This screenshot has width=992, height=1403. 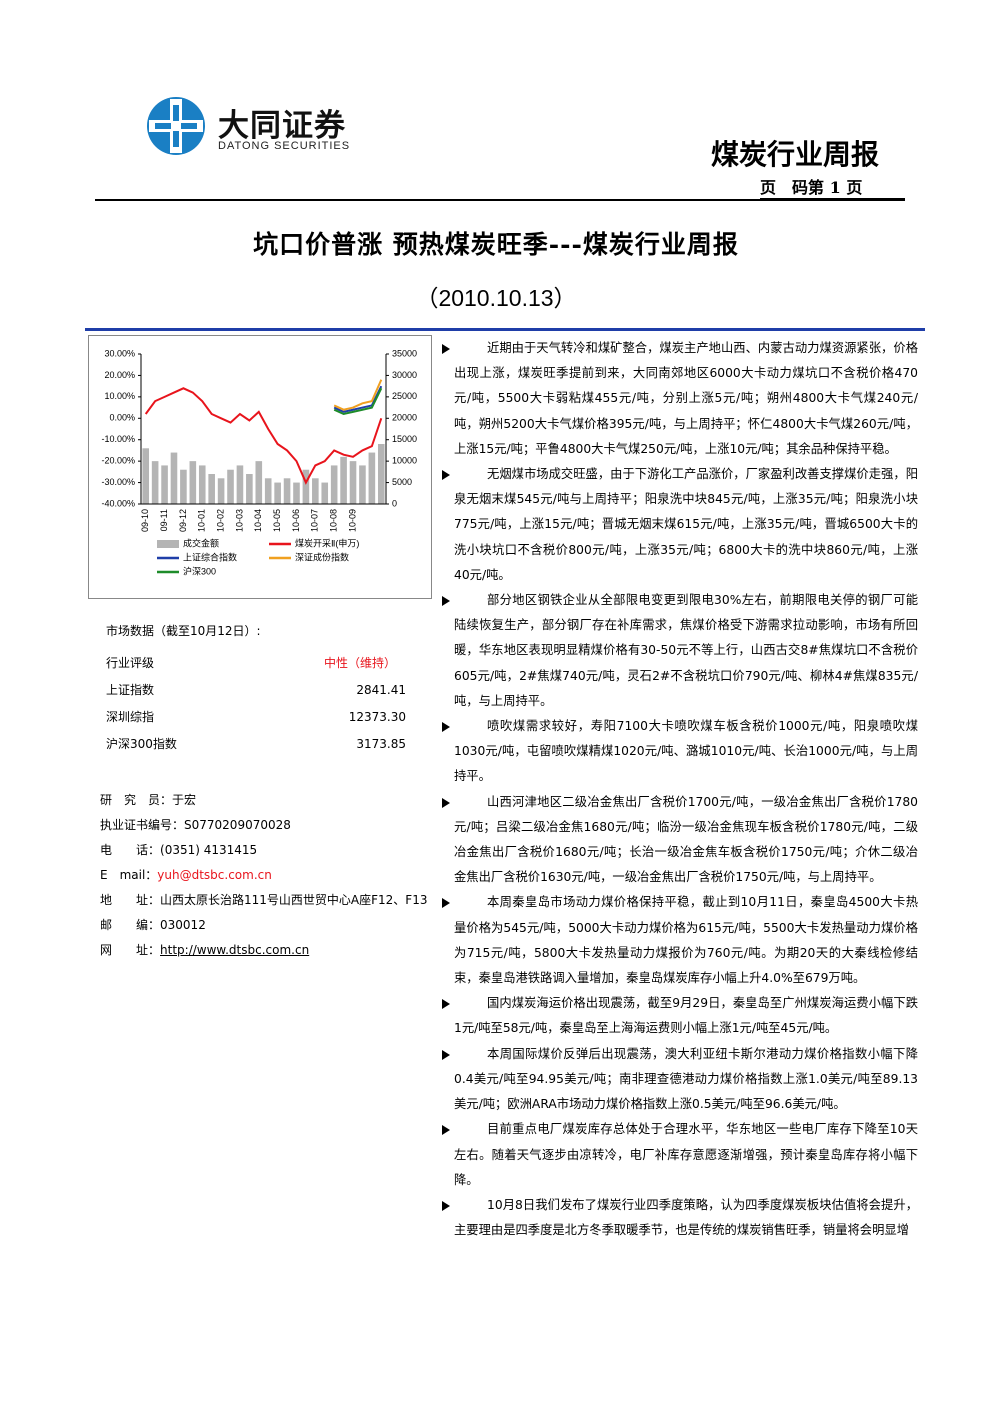 I want to click on market-heading: 市场数据（截至10月12日）:, so click(x=183, y=631).